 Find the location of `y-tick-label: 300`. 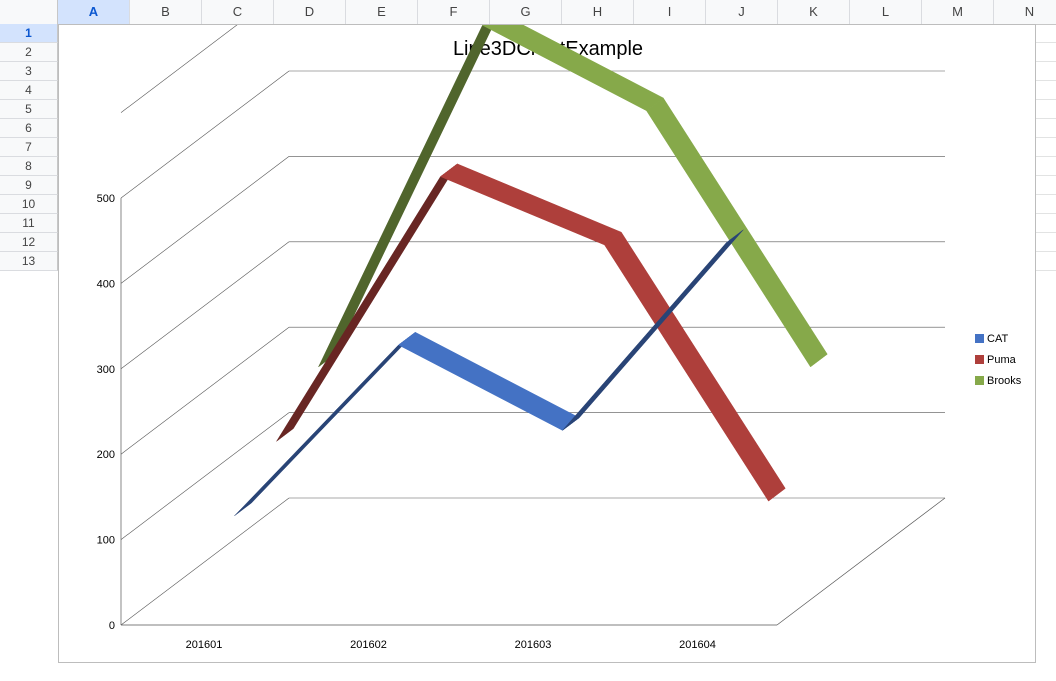

y-tick-label: 300 is located at coordinates (106, 370).